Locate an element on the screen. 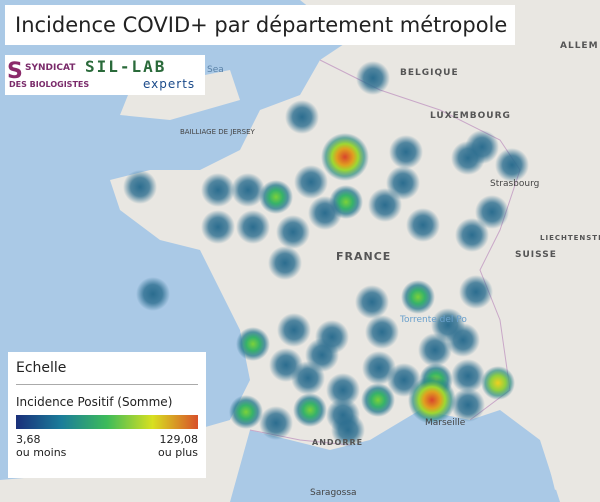  map-label: BELGIQUE is located at coordinates (429, 73).